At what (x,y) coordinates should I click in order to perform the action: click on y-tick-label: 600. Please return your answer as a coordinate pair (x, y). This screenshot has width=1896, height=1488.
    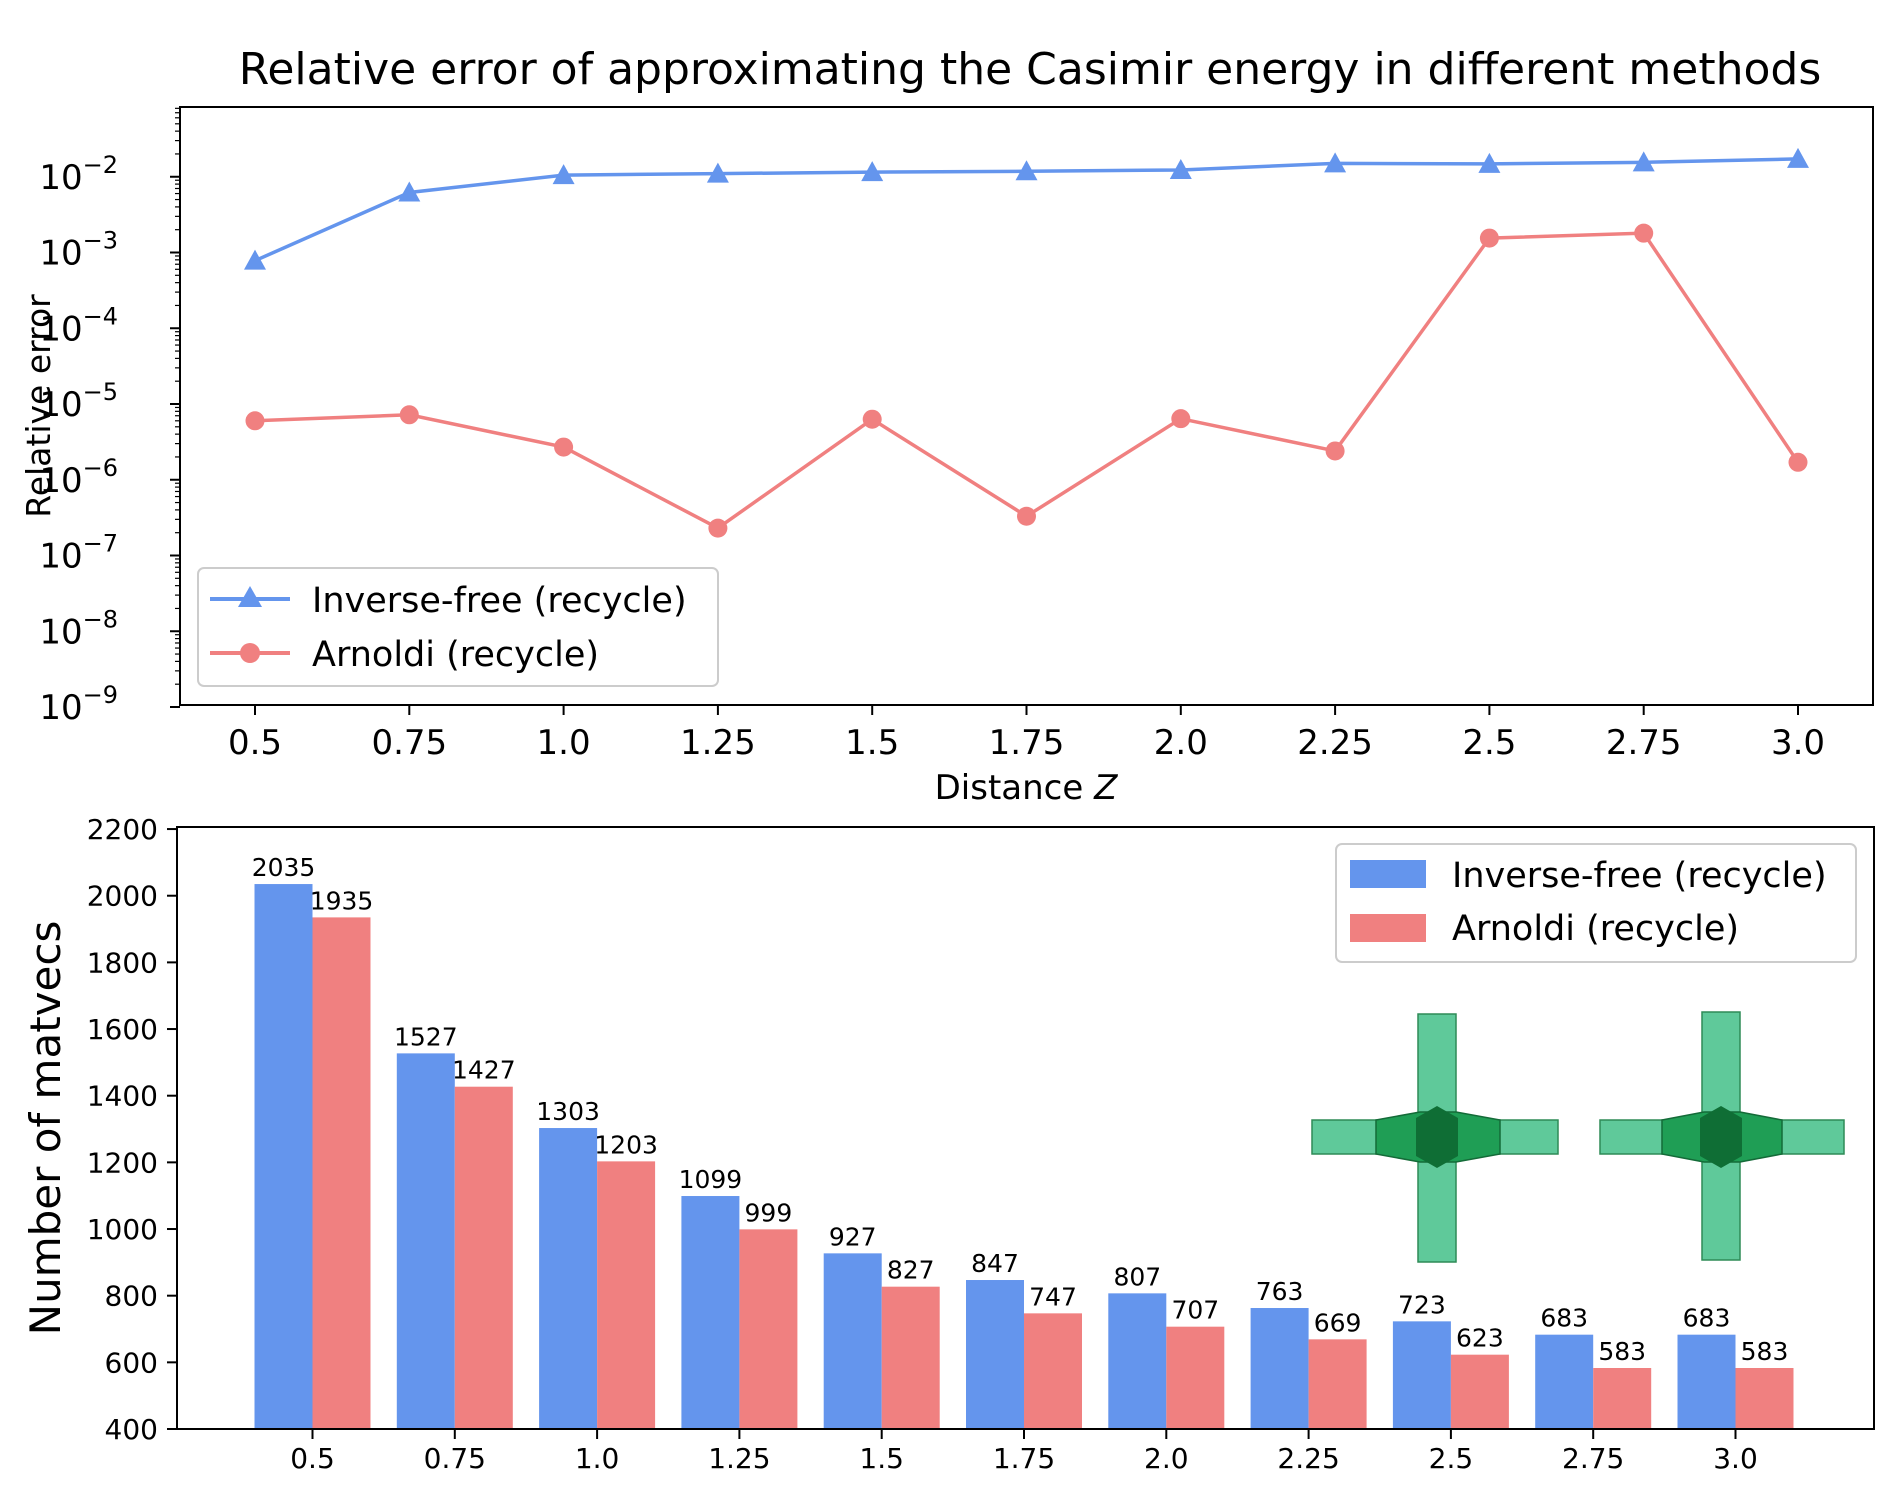
    Looking at the image, I should click on (131, 1362).